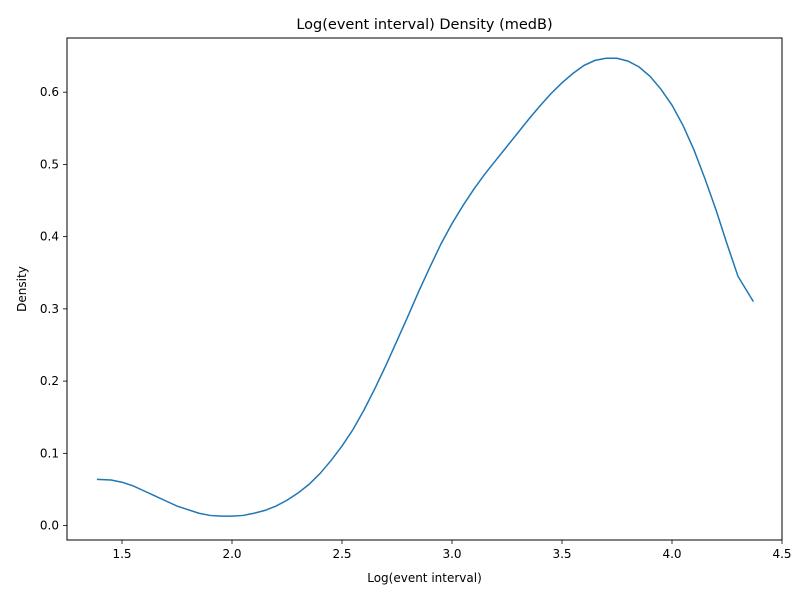 The height and width of the screenshot is (600, 800). Describe the element at coordinates (49, 164) in the screenshot. I see `y-tick-label: 0.5` at that location.